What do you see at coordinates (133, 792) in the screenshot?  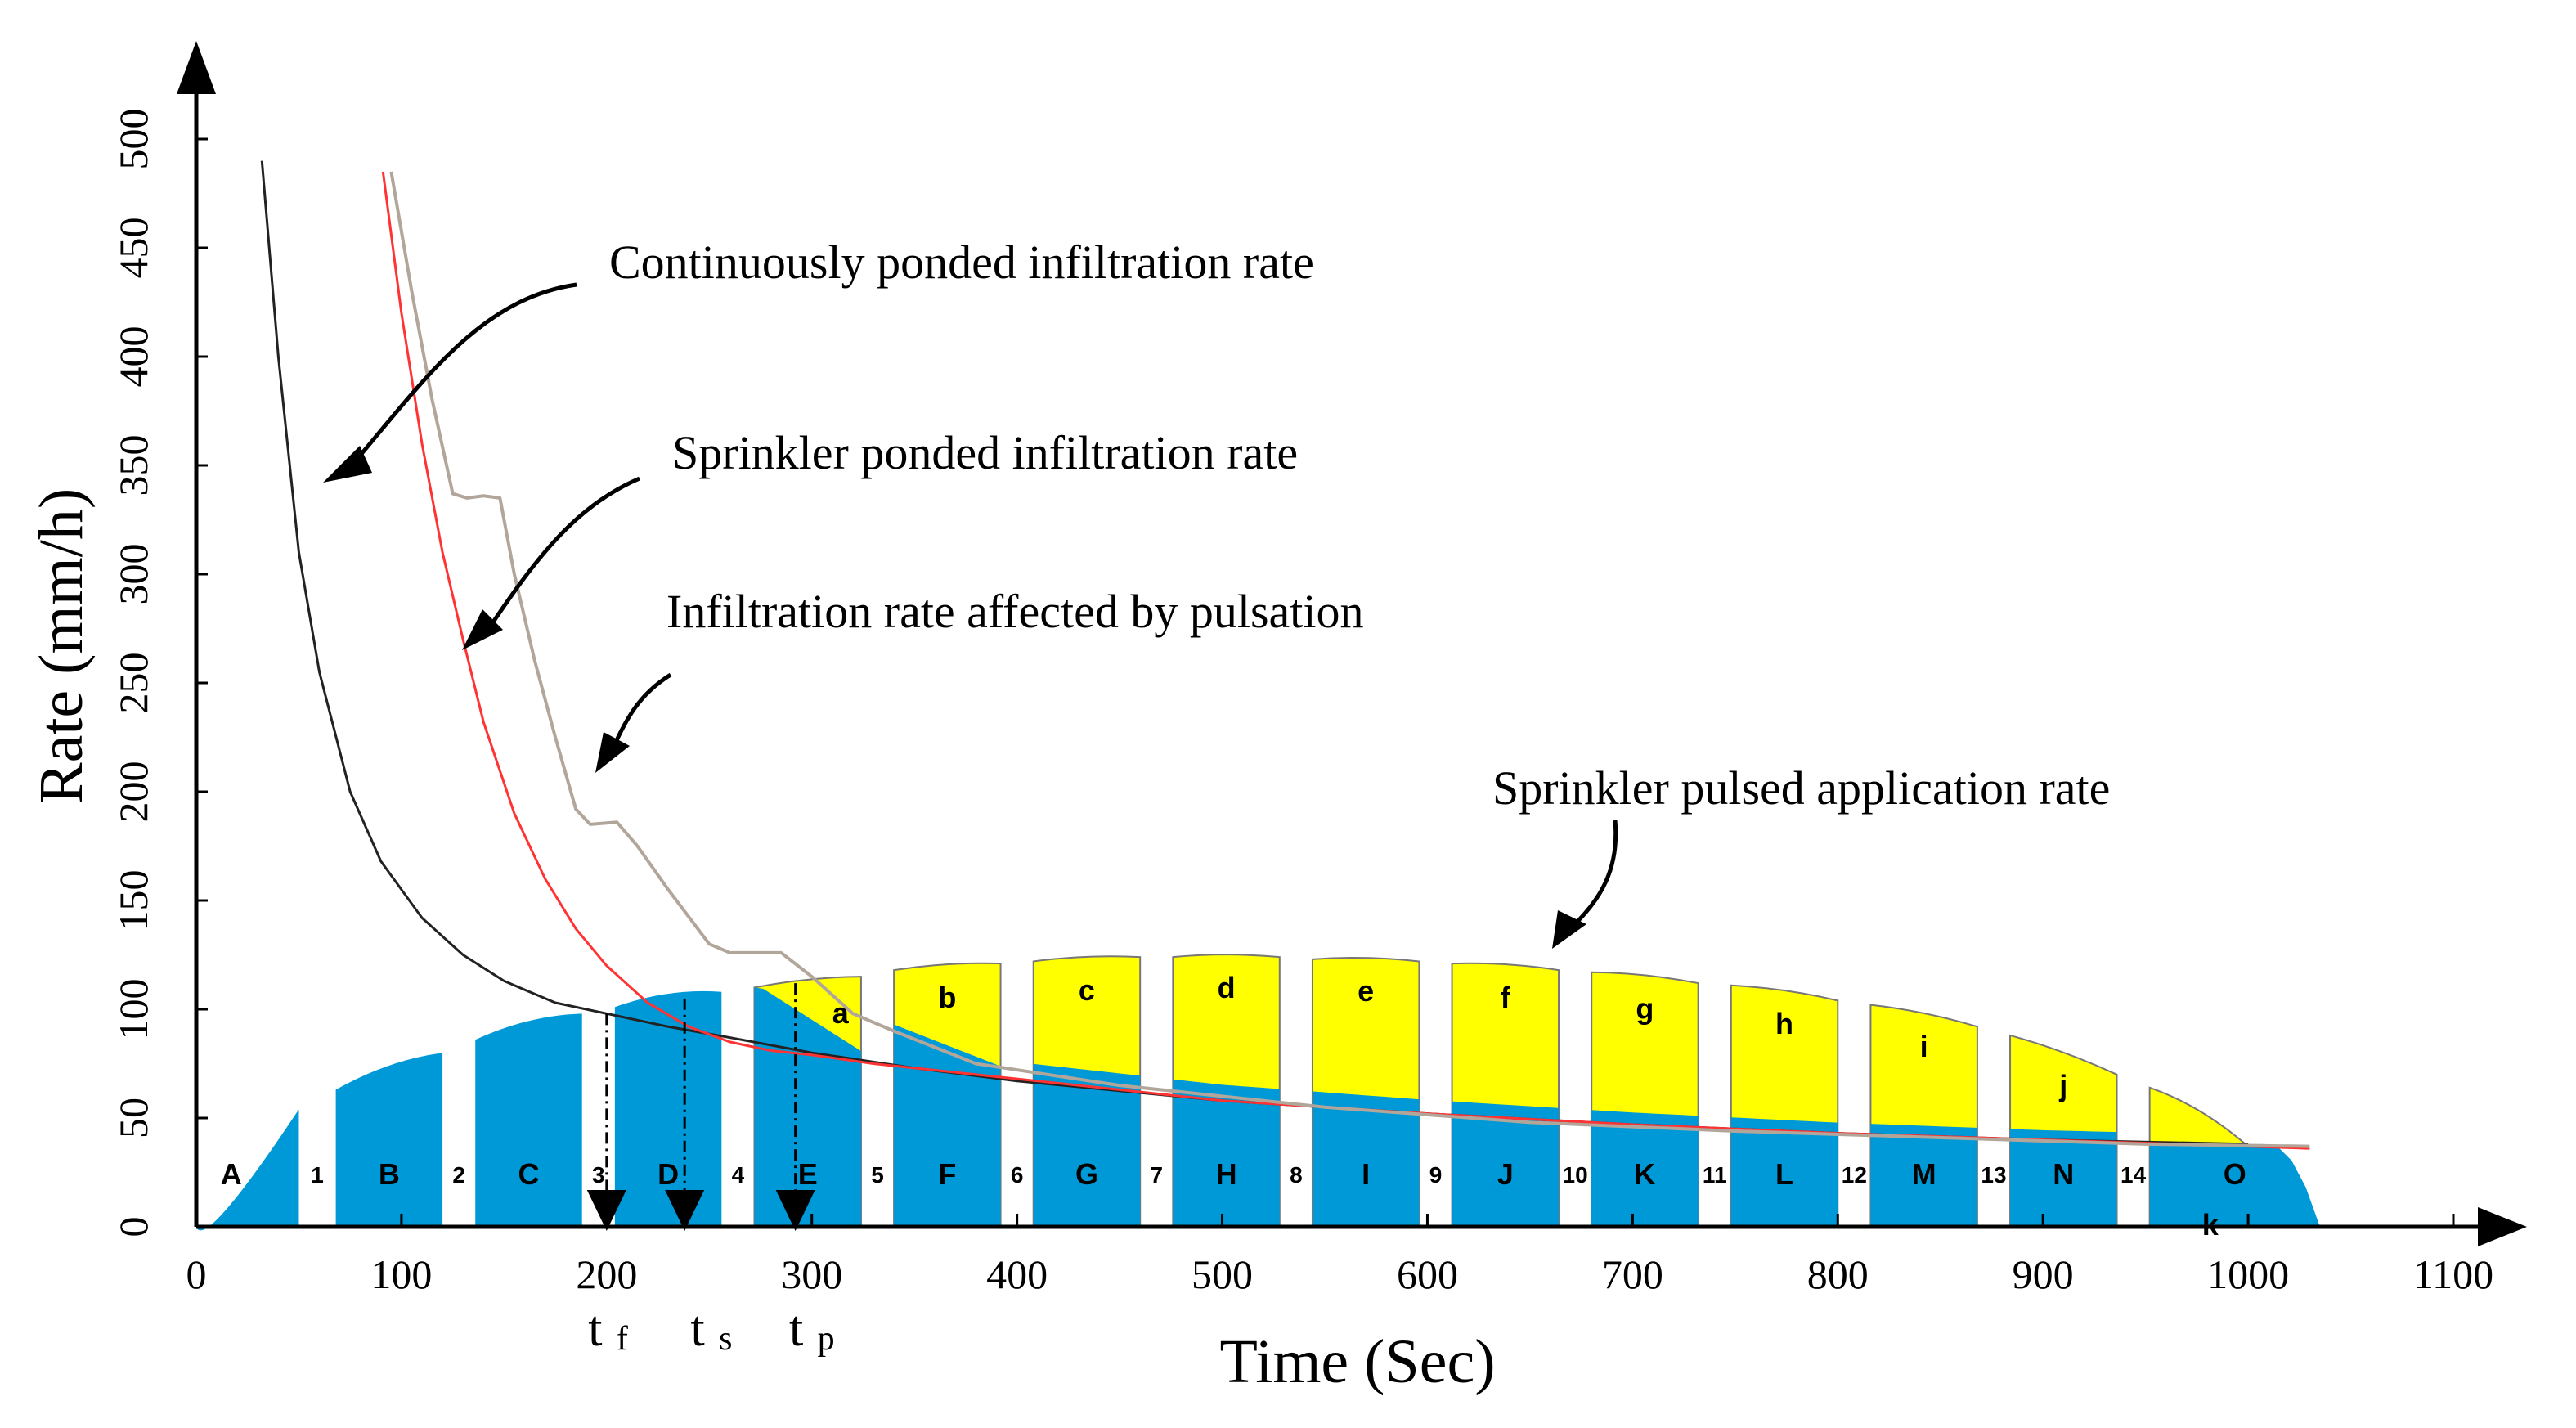 I see `y-tick-label: 200` at bounding box center [133, 792].